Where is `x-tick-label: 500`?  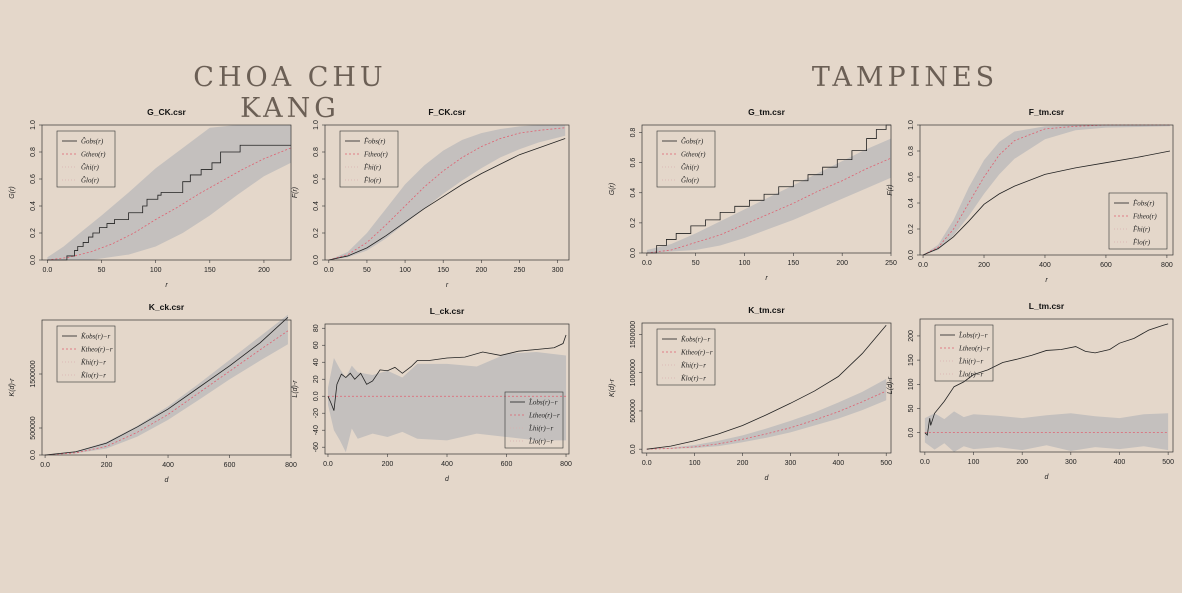 x-tick-label: 500 is located at coordinates (886, 463).